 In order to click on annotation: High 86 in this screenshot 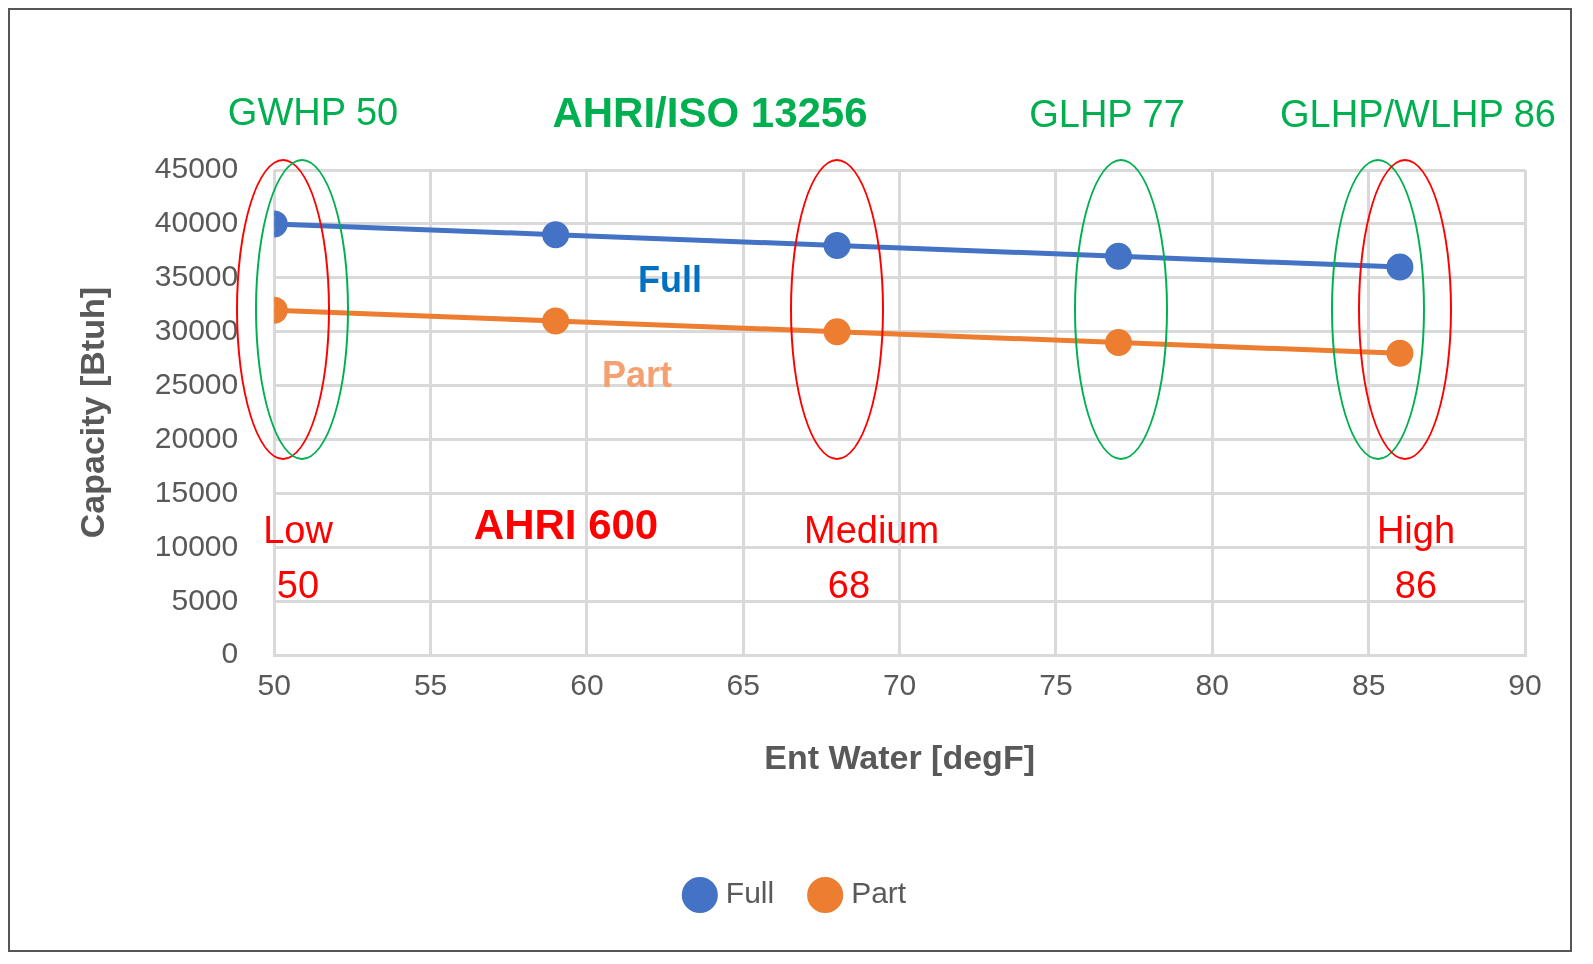, I will do `click(1416, 557)`.